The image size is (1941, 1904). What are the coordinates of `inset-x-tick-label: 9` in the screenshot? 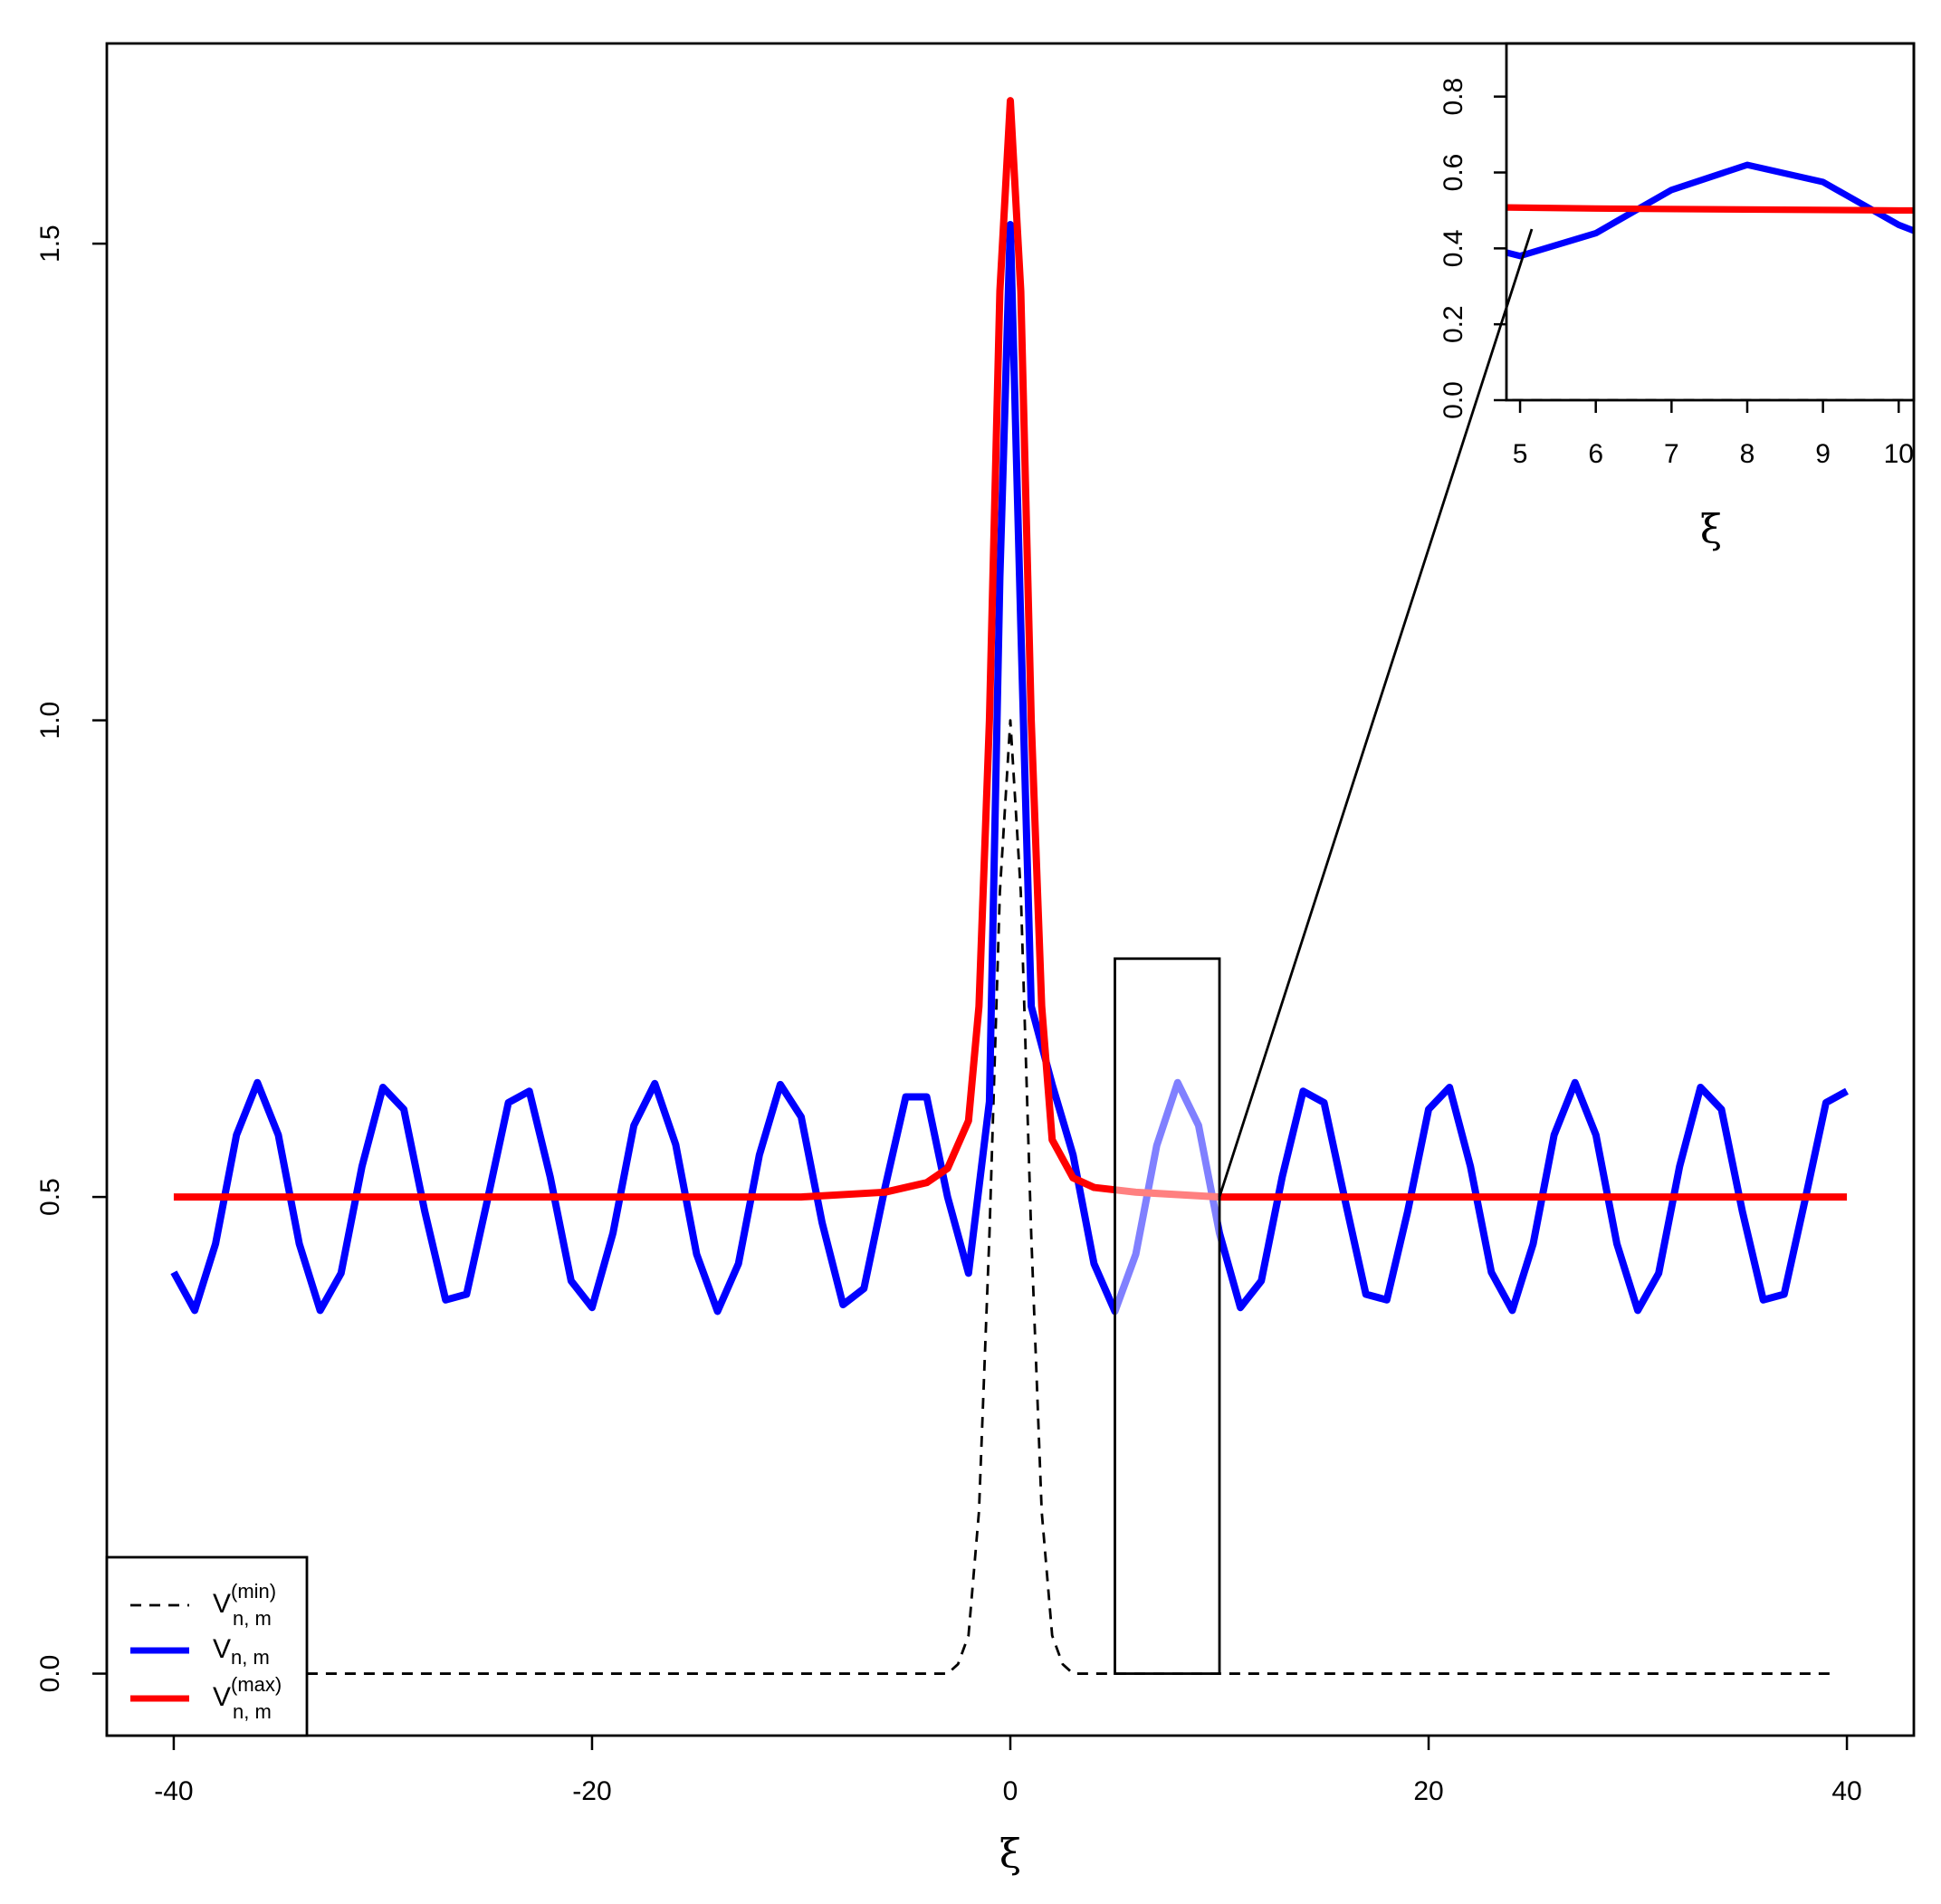 It's located at (1823, 454).